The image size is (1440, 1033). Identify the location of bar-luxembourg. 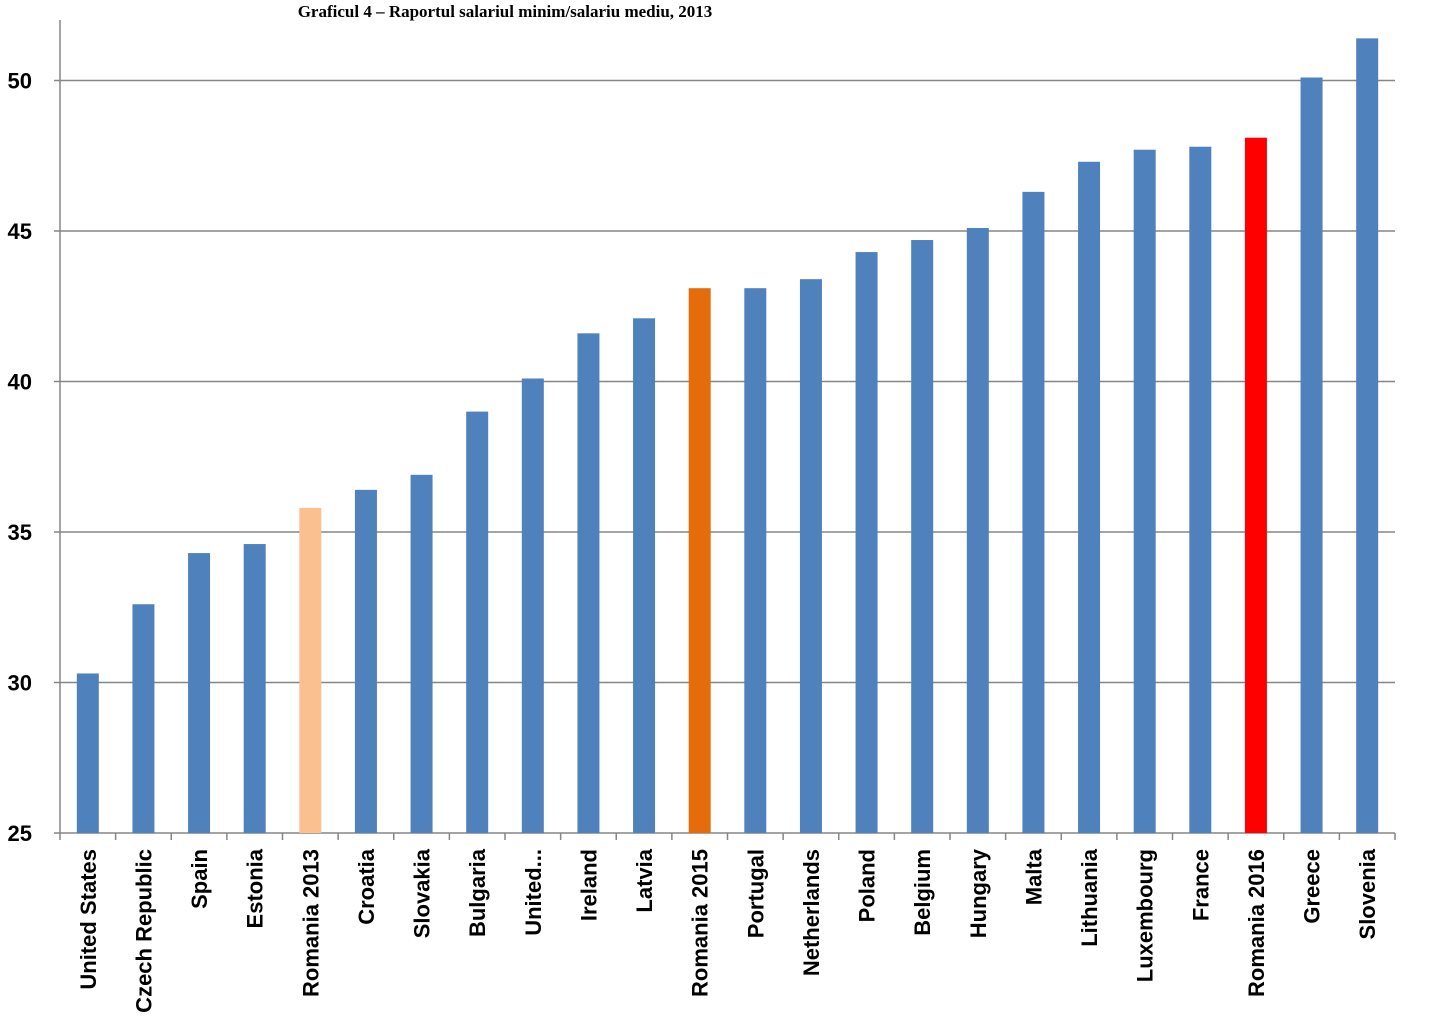
(1144, 491).